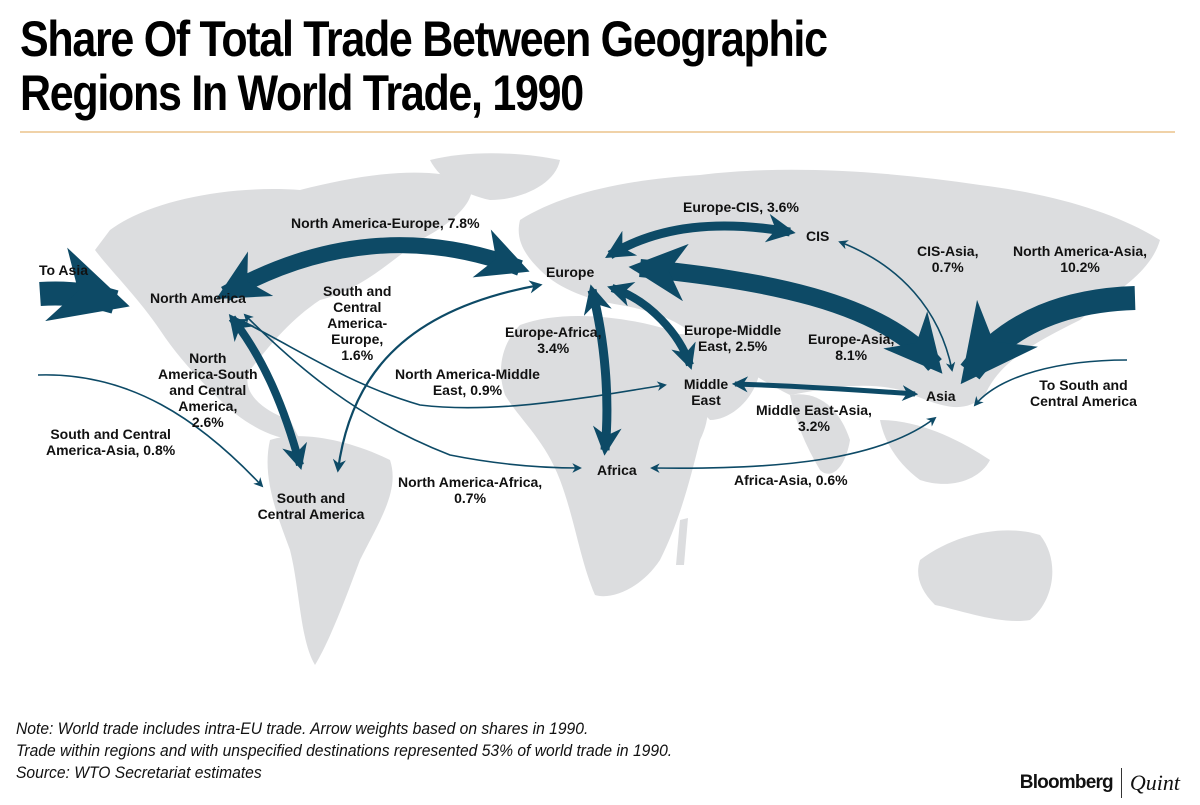 This screenshot has height=805, width=1200. What do you see at coordinates (818, 236) in the screenshot?
I see `region-cis: CIS` at bounding box center [818, 236].